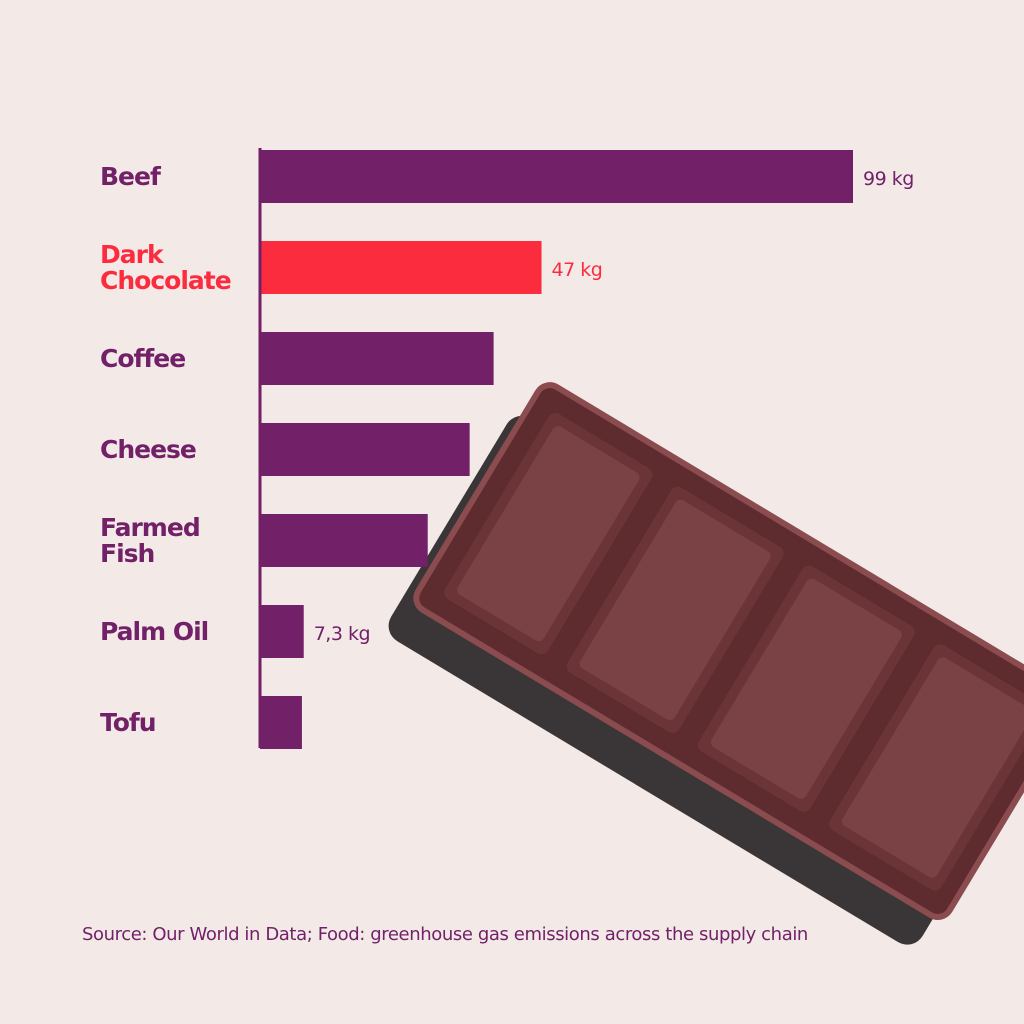 The image size is (1024, 1024). What do you see at coordinates (154, 631) in the screenshot?
I see `category-label: Palm Oil` at bounding box center [154, 631].